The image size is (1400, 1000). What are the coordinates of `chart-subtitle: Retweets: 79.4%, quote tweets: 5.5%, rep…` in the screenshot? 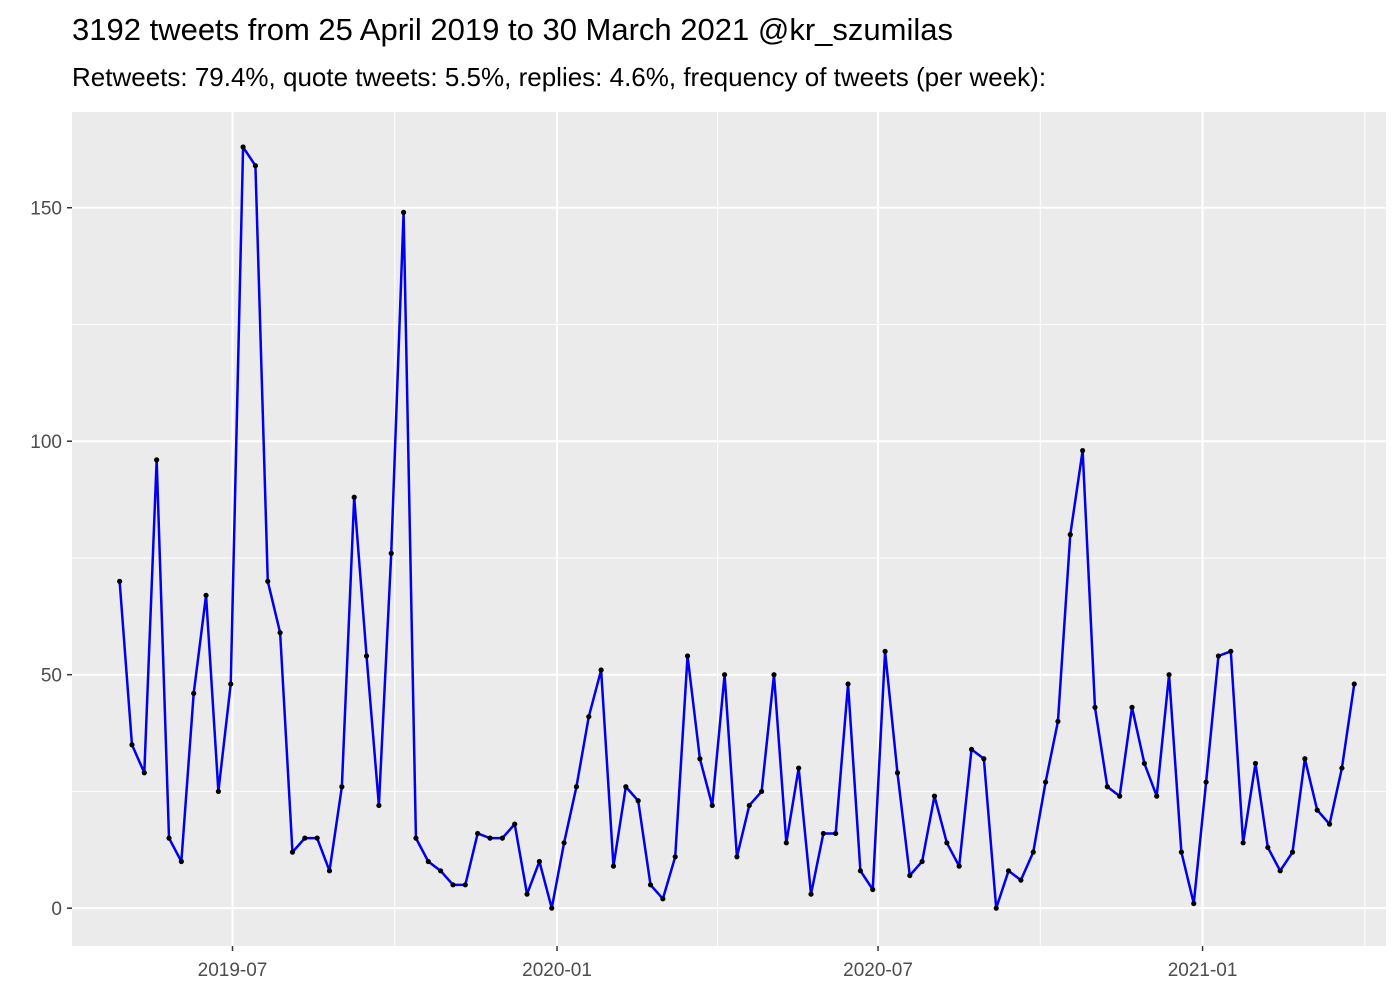 It's located at (559, 77).